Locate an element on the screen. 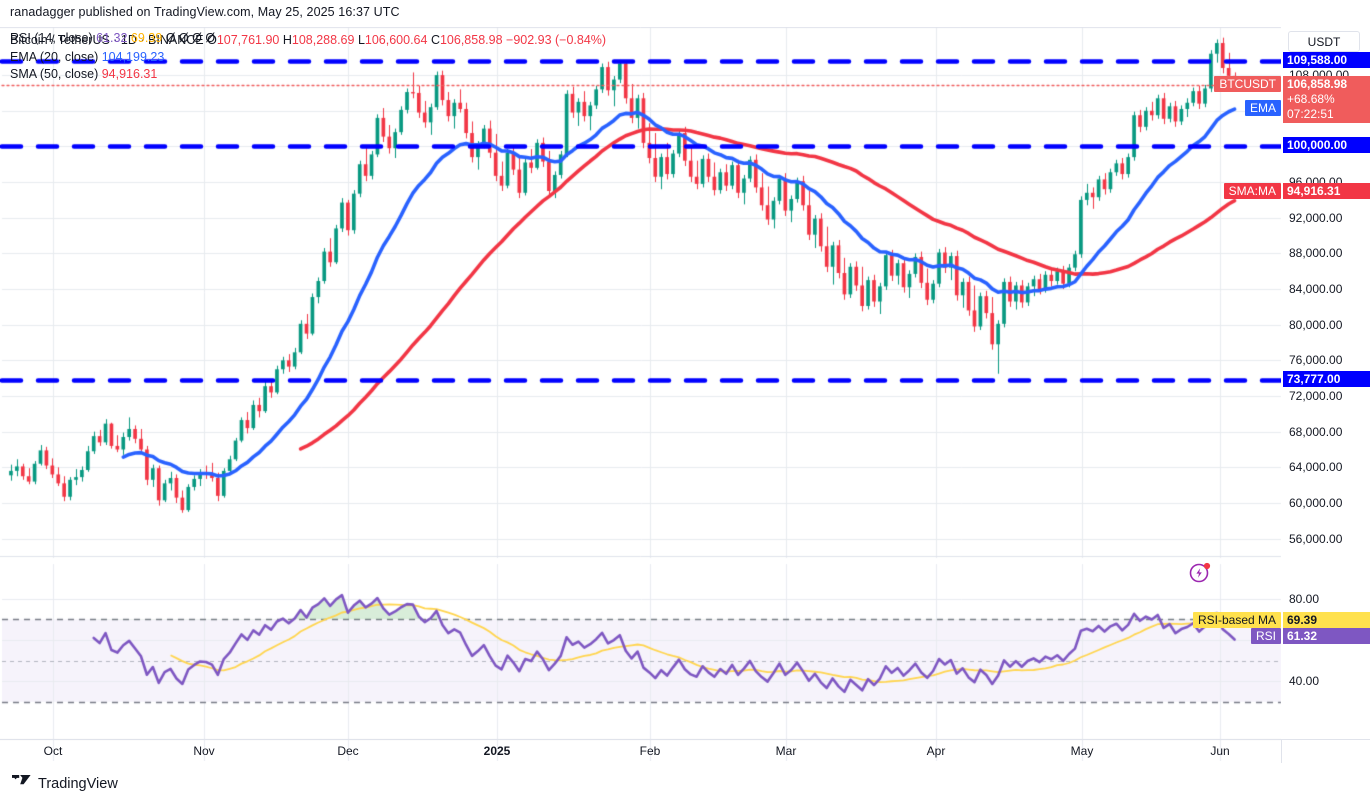 The image size is (1370, 801). time-axis: Oct Nov Dec 2025 Feb Mar Apr May Jun is located at coordinates (685, 751).